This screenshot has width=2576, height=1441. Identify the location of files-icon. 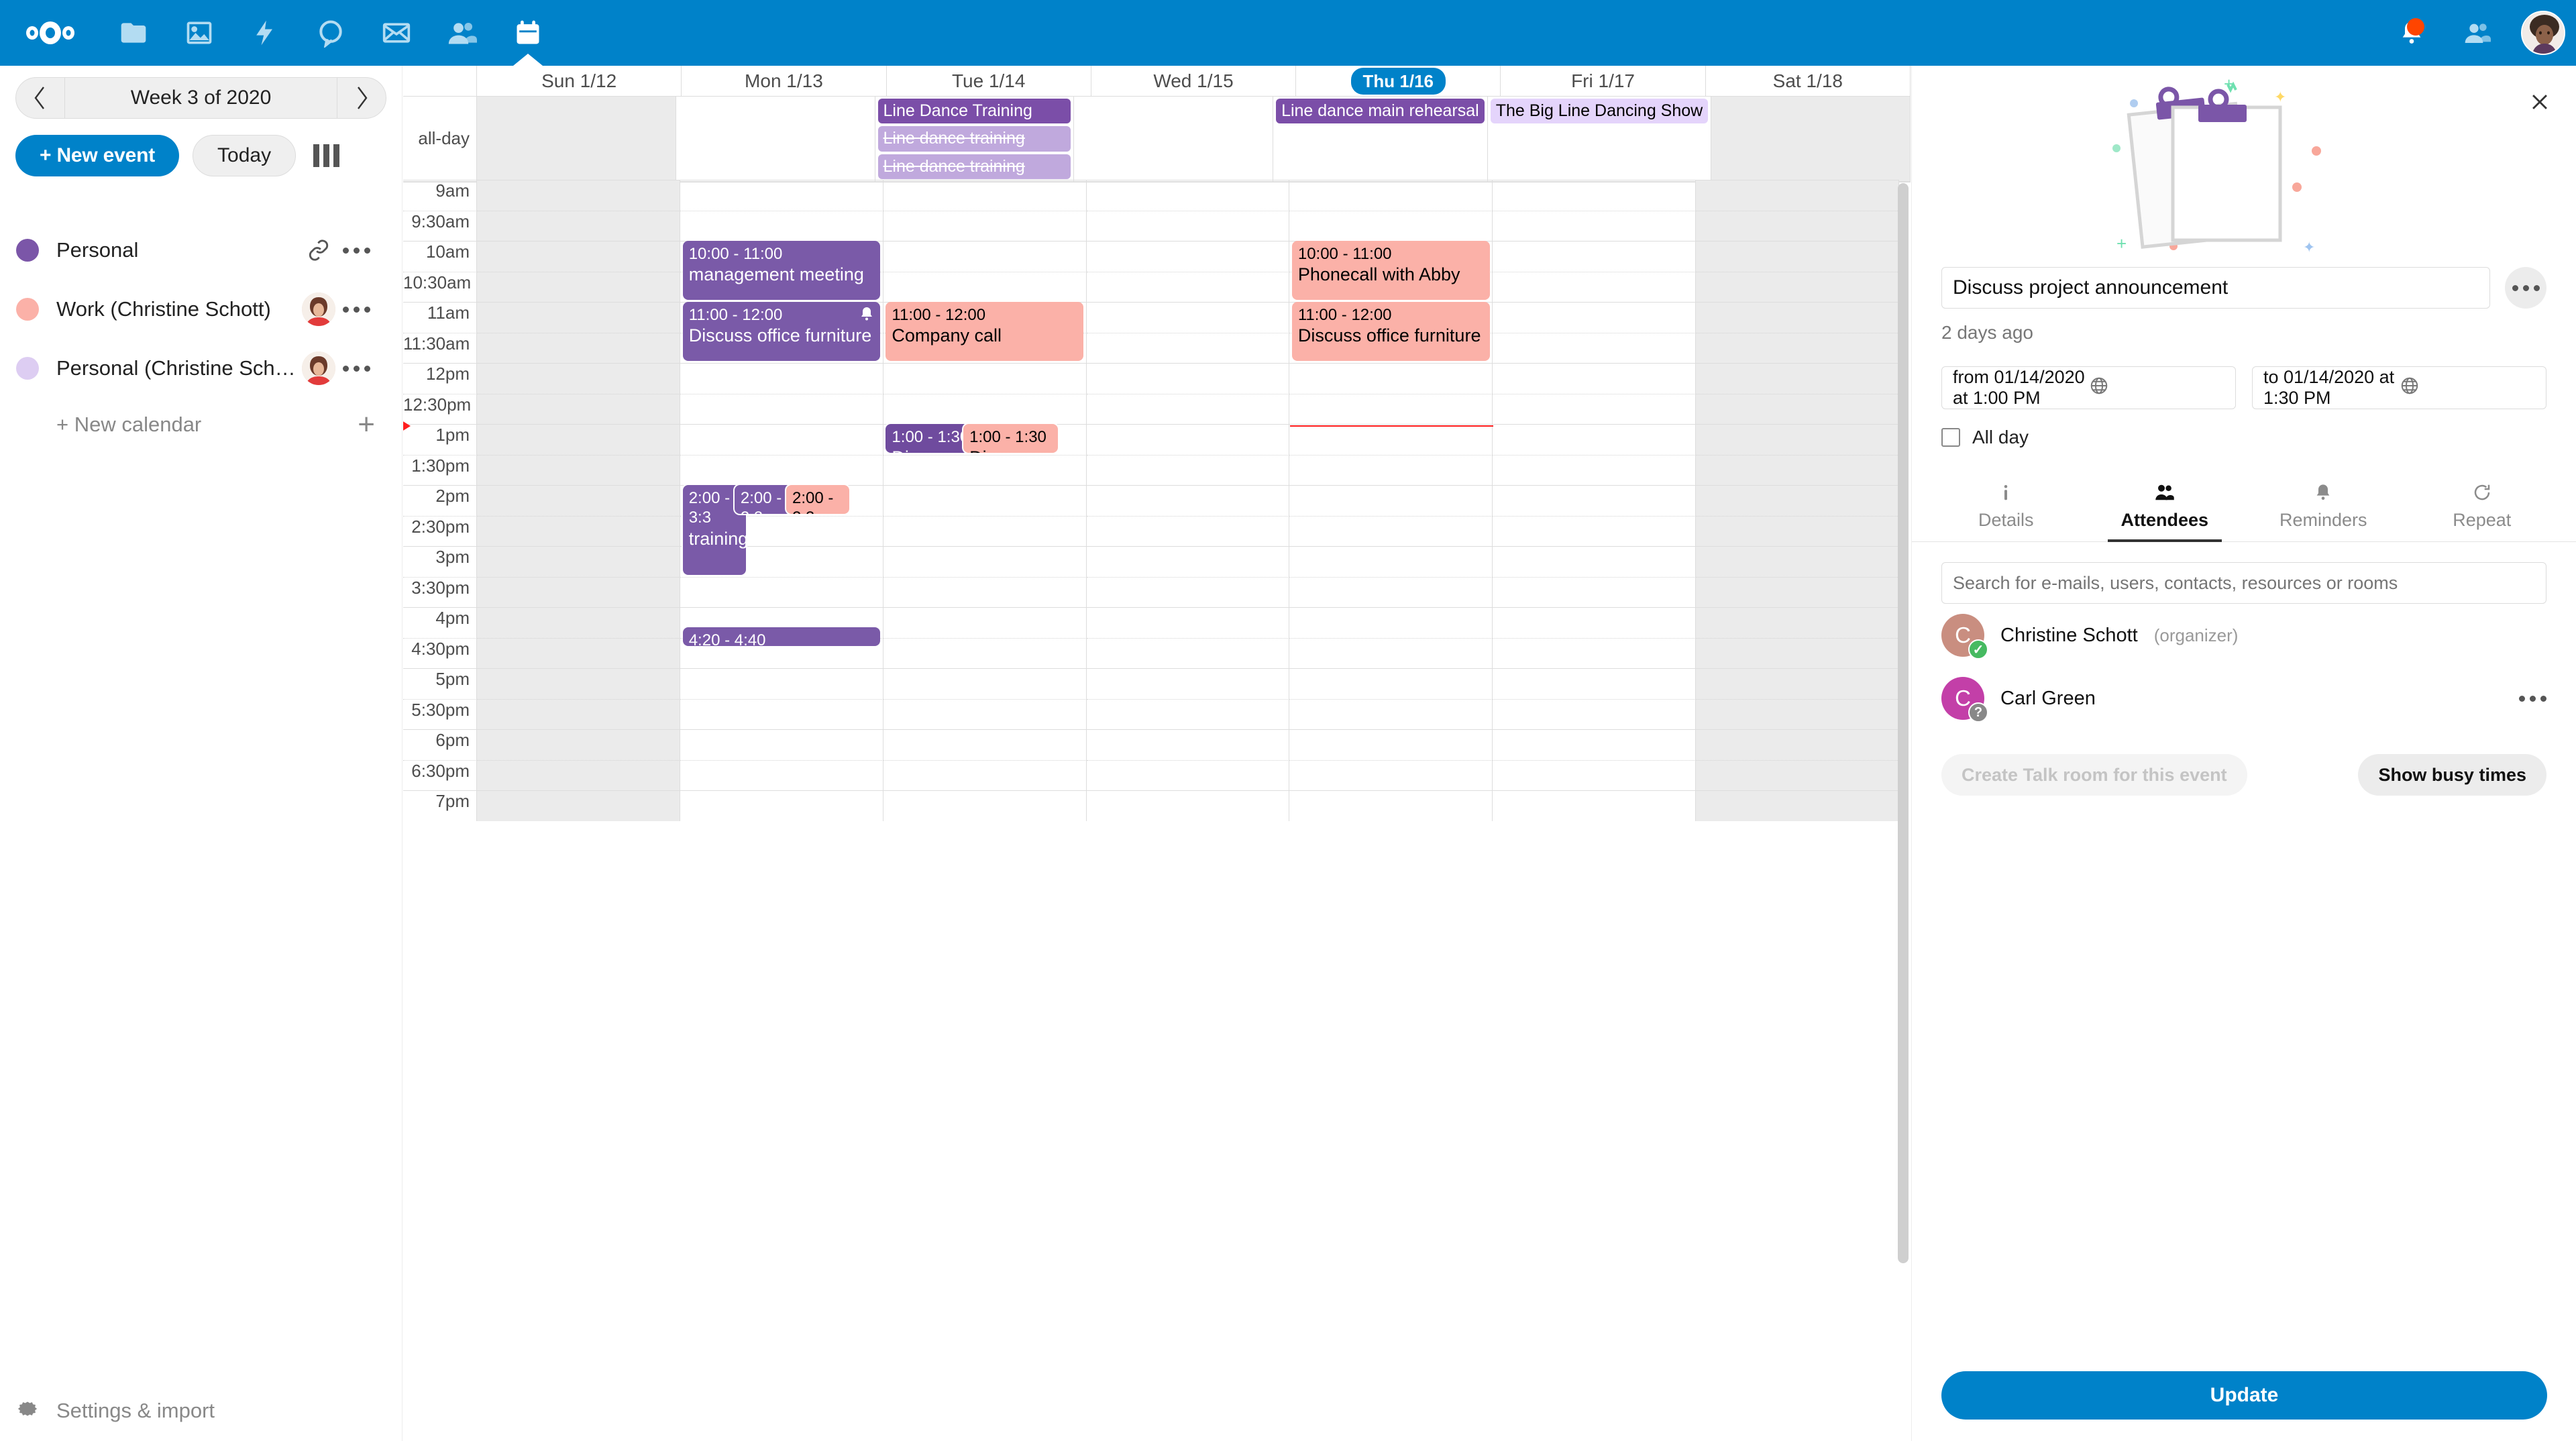
(133, 33).